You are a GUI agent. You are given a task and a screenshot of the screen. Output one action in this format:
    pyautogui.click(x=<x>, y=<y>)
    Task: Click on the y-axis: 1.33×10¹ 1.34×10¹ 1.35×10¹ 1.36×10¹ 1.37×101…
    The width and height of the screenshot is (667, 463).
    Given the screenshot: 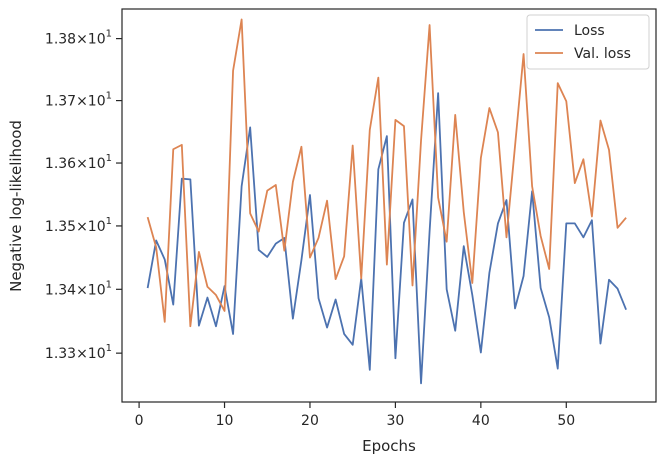 What is the action you would take?
    pyautogui.click(x=83, y=195)
    